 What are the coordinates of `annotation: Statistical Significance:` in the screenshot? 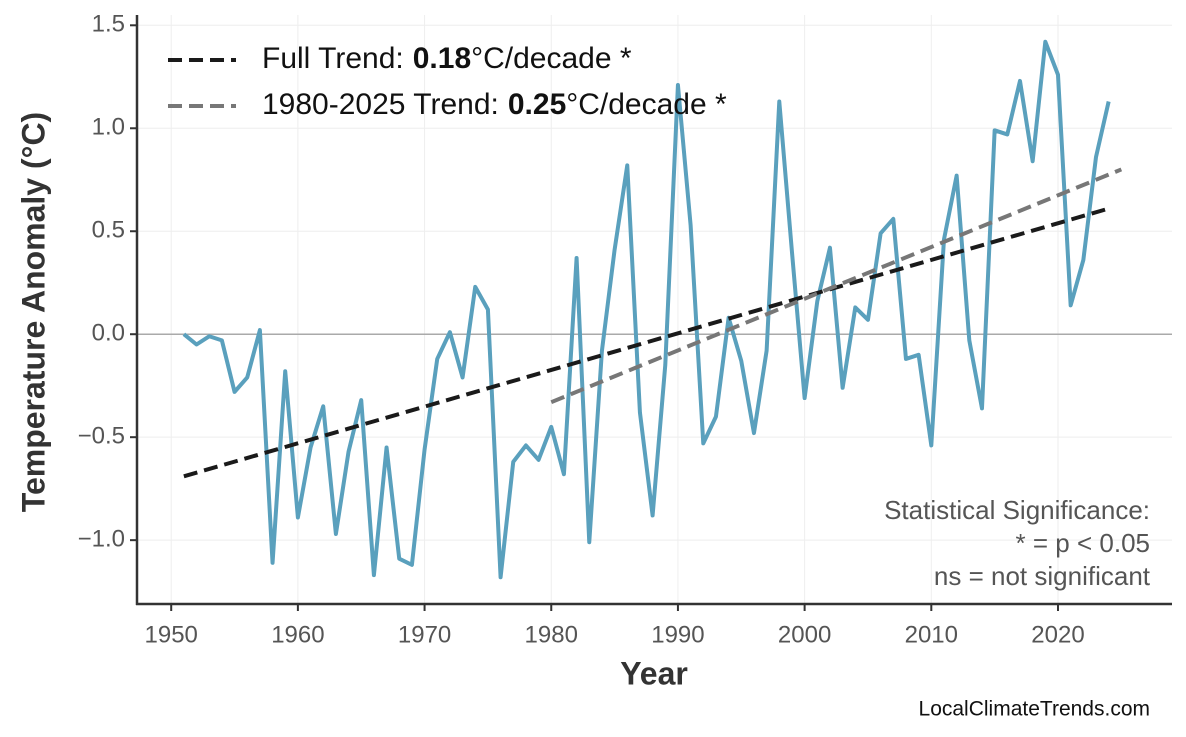 It's located at (1017, 510).